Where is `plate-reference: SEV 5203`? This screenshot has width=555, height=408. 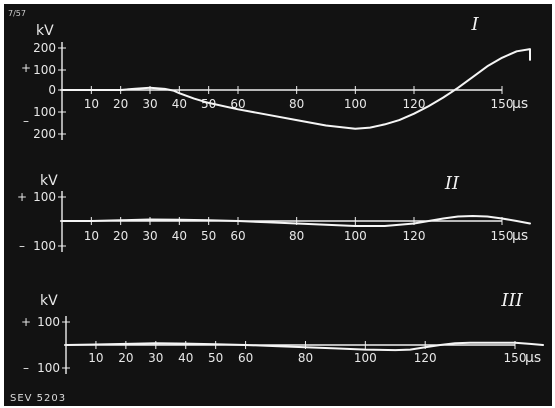
plate-reference: SEV 5203 is located at coordinates (38, 398).